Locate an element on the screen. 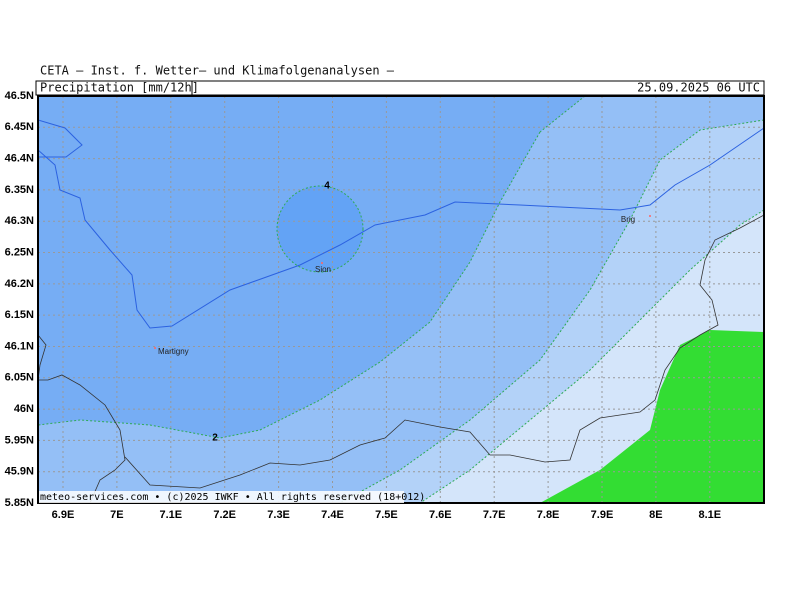 This screenshot has width=800, height=600. x-axis-label: 8.1E is located at coordinates (709, 515).